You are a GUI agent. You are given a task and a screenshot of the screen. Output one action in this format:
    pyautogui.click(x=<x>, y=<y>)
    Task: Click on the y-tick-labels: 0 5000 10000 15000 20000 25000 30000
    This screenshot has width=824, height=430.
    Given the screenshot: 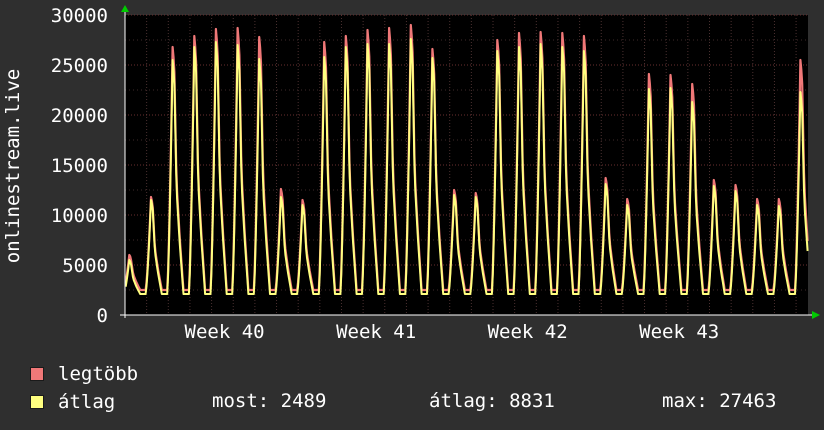 What is the action you would take?
    pyautogui.click(x=79, y=166)
    